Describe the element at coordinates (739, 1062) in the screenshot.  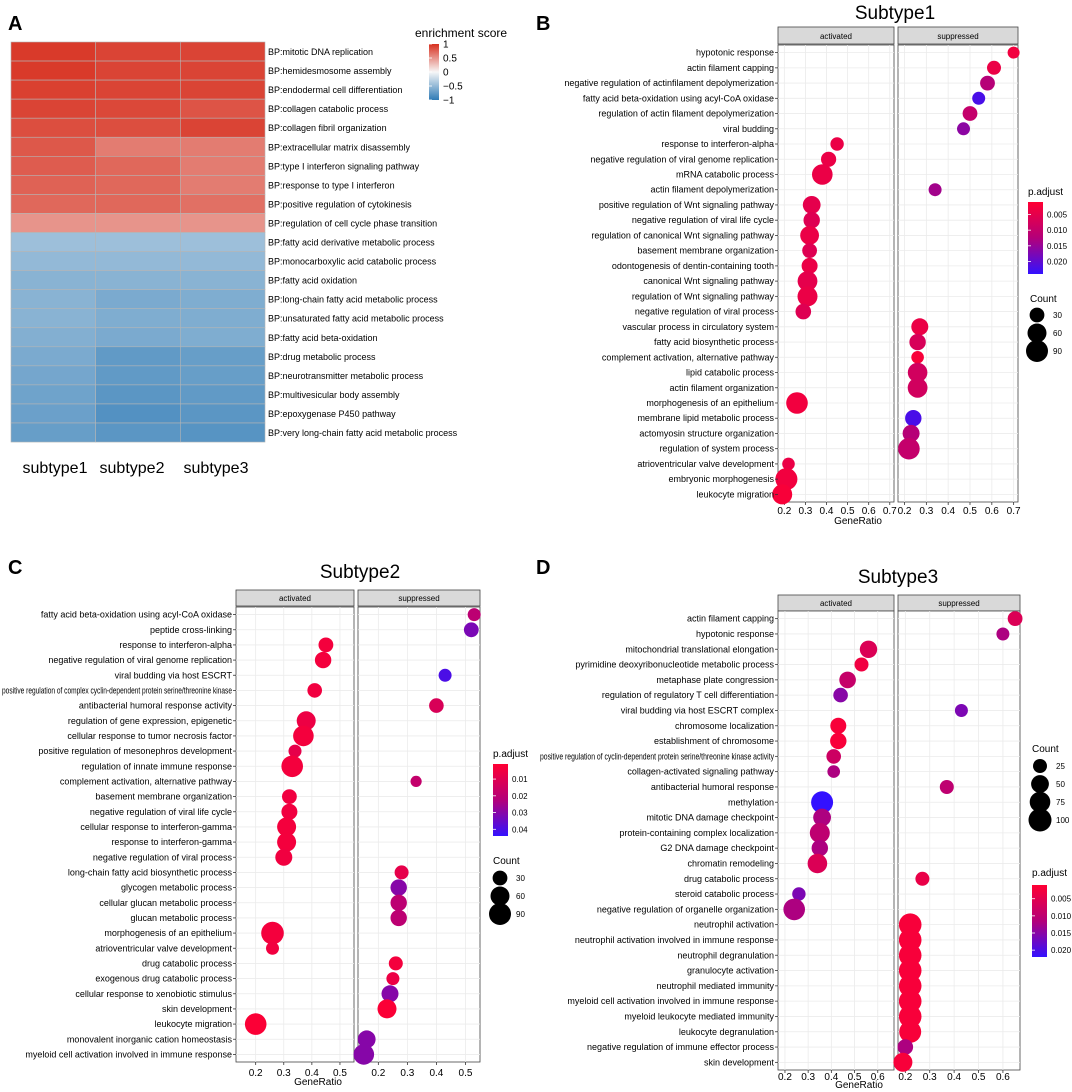
I see `term-label: skin development` at that location.